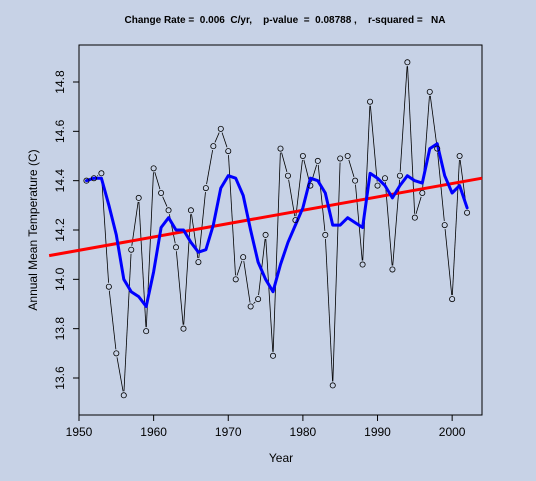 Image resolution: width=536 pixels, height=481 pixels. Describe the element at coordinates (60, 378) in the screenshot. I see `y-tick-label: 13.6` at that location.